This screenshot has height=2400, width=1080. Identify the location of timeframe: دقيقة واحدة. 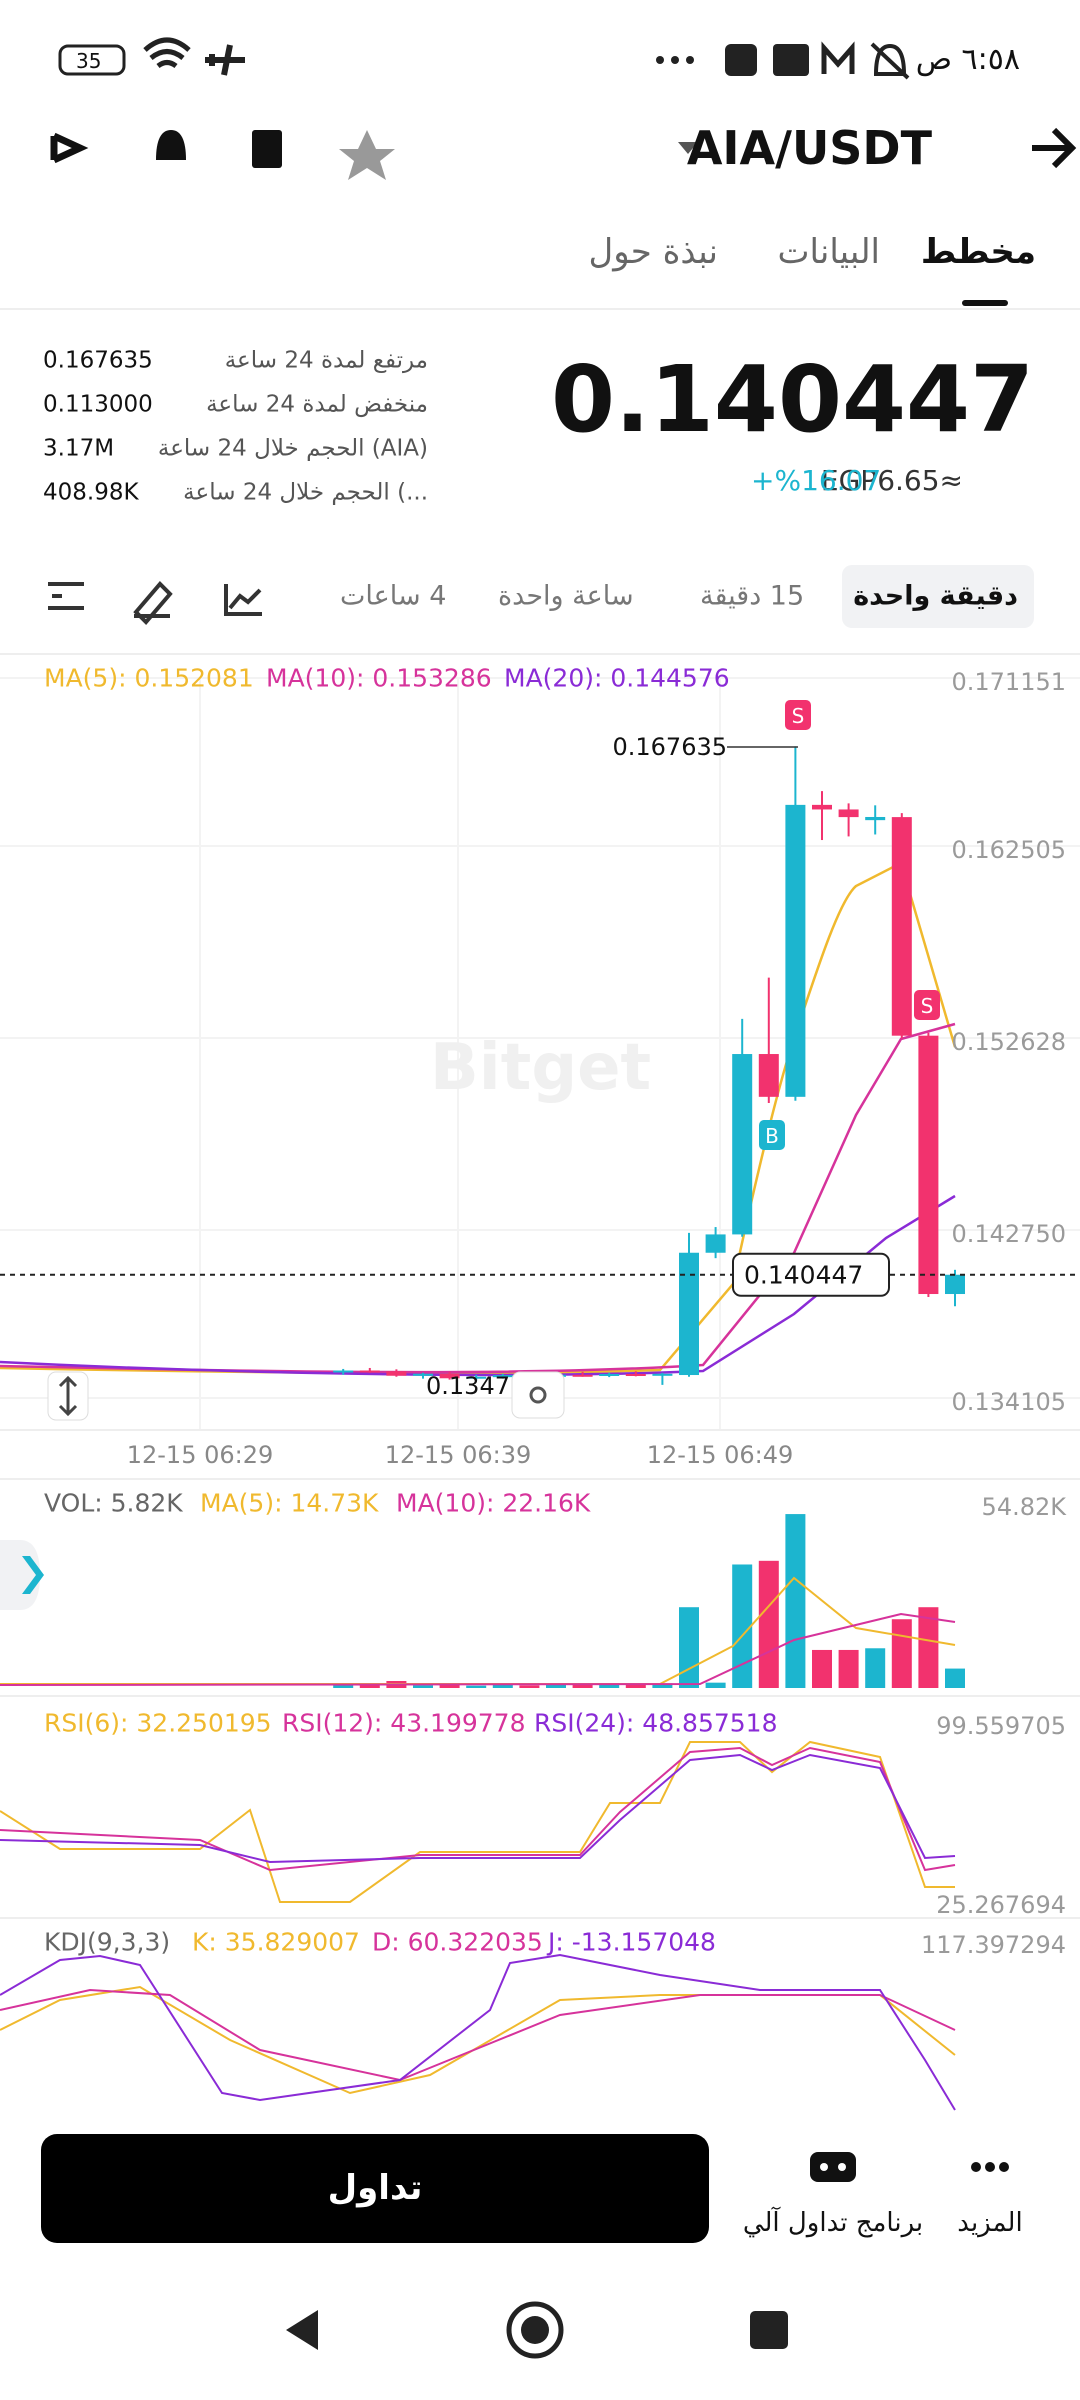
(935, 596).